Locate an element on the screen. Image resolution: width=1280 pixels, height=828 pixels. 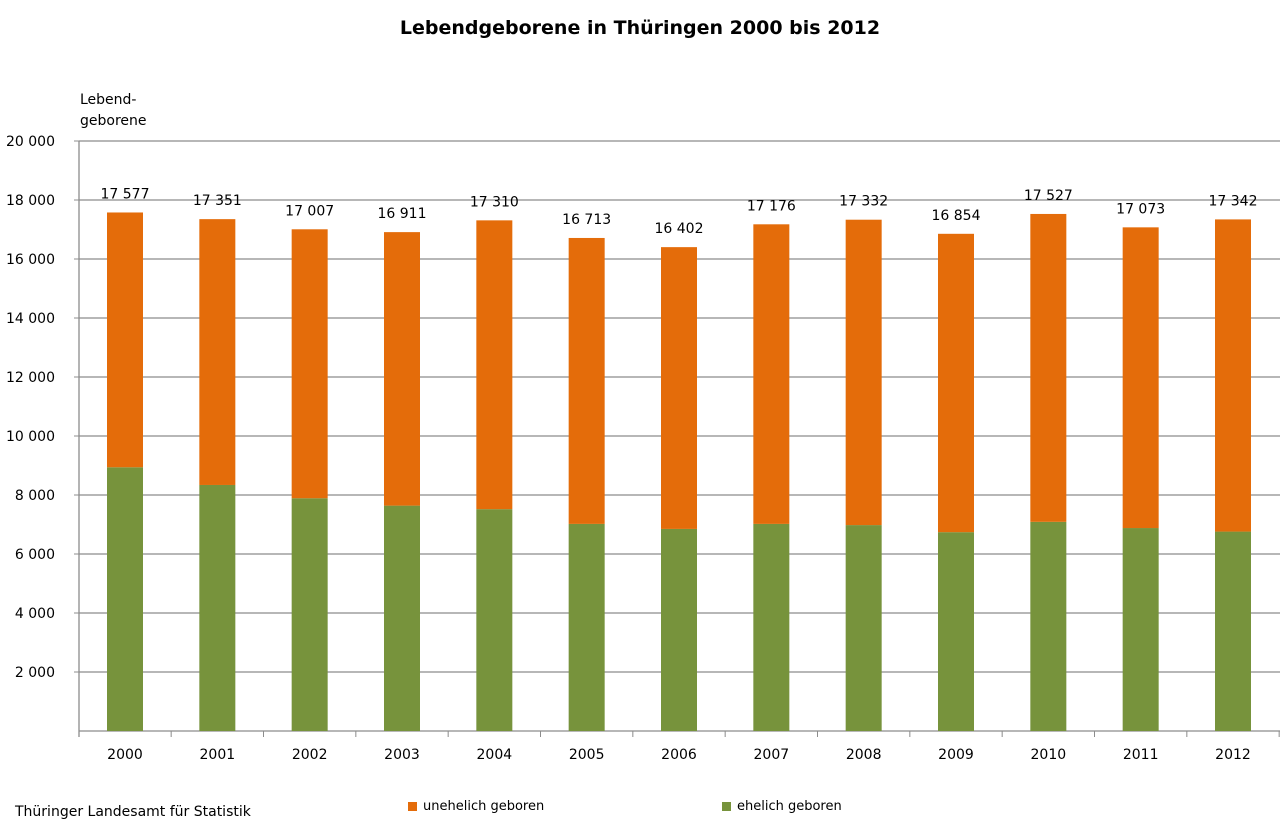
legend-item-unehelich: unehelich geboren is located at coordinates (476, 806).